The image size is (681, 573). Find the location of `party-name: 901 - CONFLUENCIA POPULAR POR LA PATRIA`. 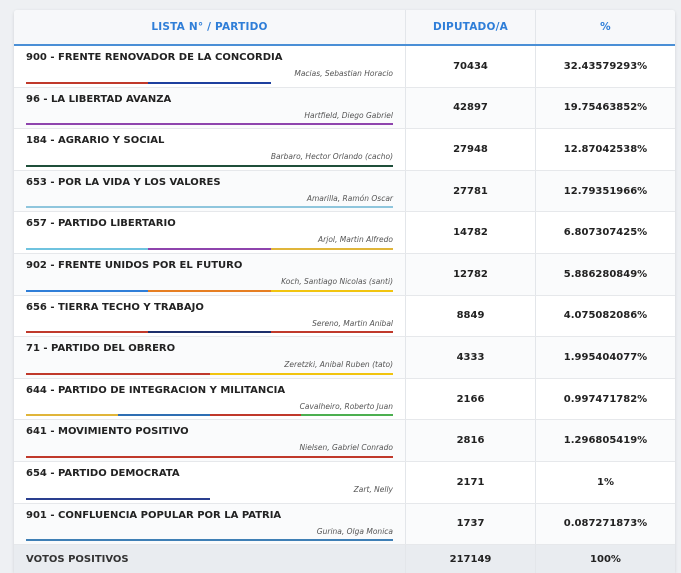

party-name: 901 - CONFLUENCIA POPULAR POR LA PATRIA is located at coordinates (154, 515).